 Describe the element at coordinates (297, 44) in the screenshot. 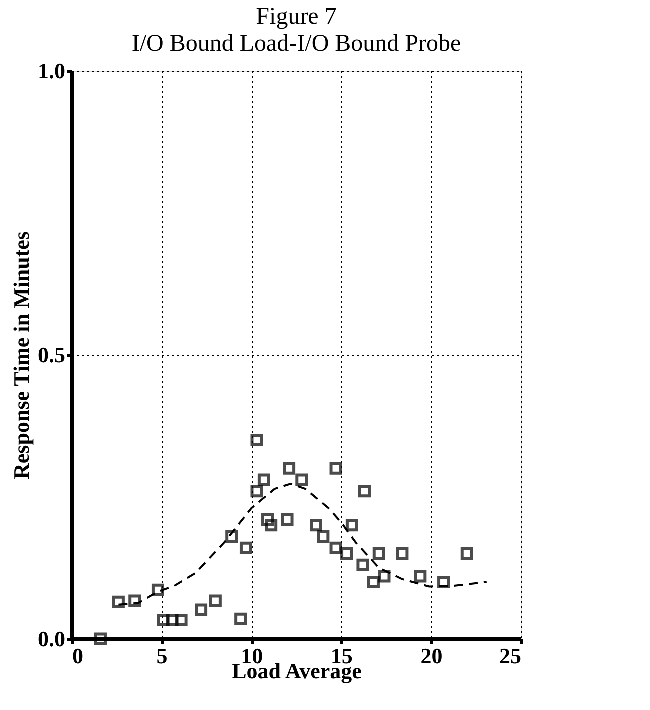

I see `chart-subtitle: I/O Bound Load-I/O Bound Probe` at that location.